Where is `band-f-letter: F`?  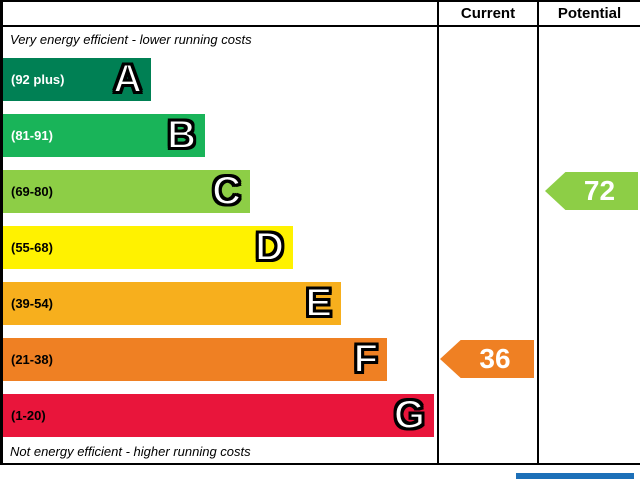
band-f-letter: F is located at coordinates (366, 359).